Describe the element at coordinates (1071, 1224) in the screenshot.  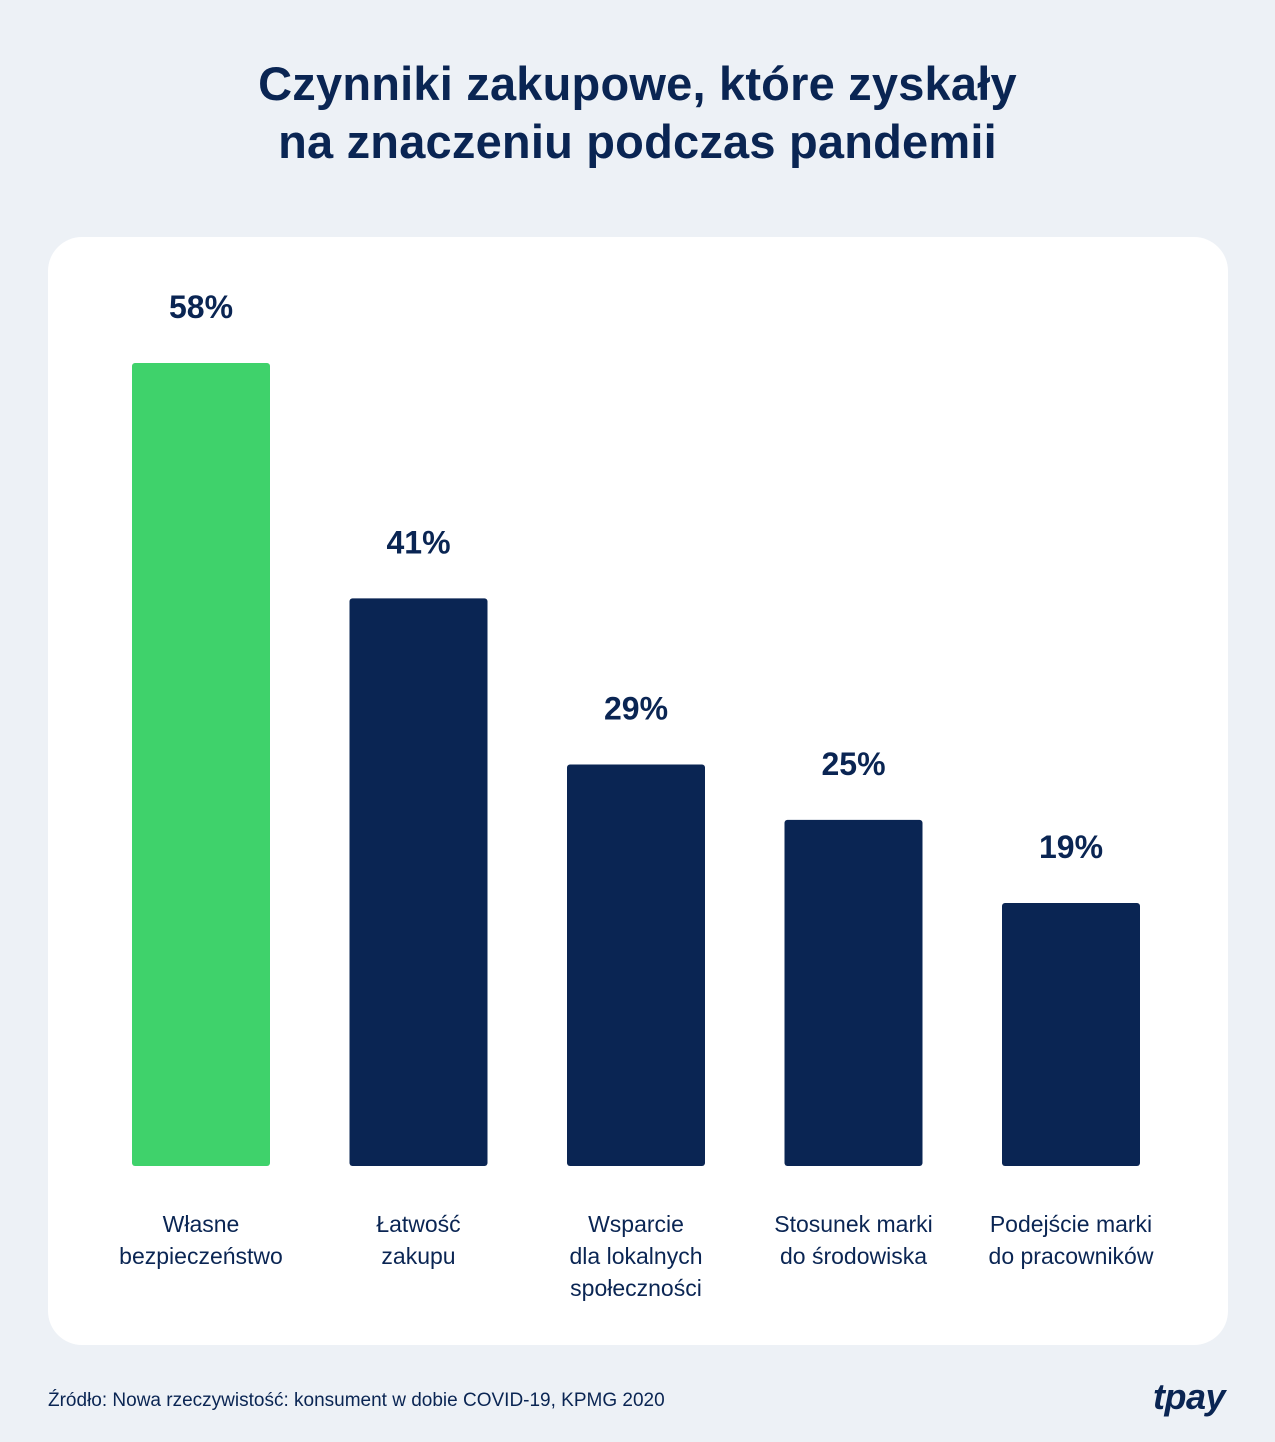
I see `category-label-line: Podejście marki` at that location.